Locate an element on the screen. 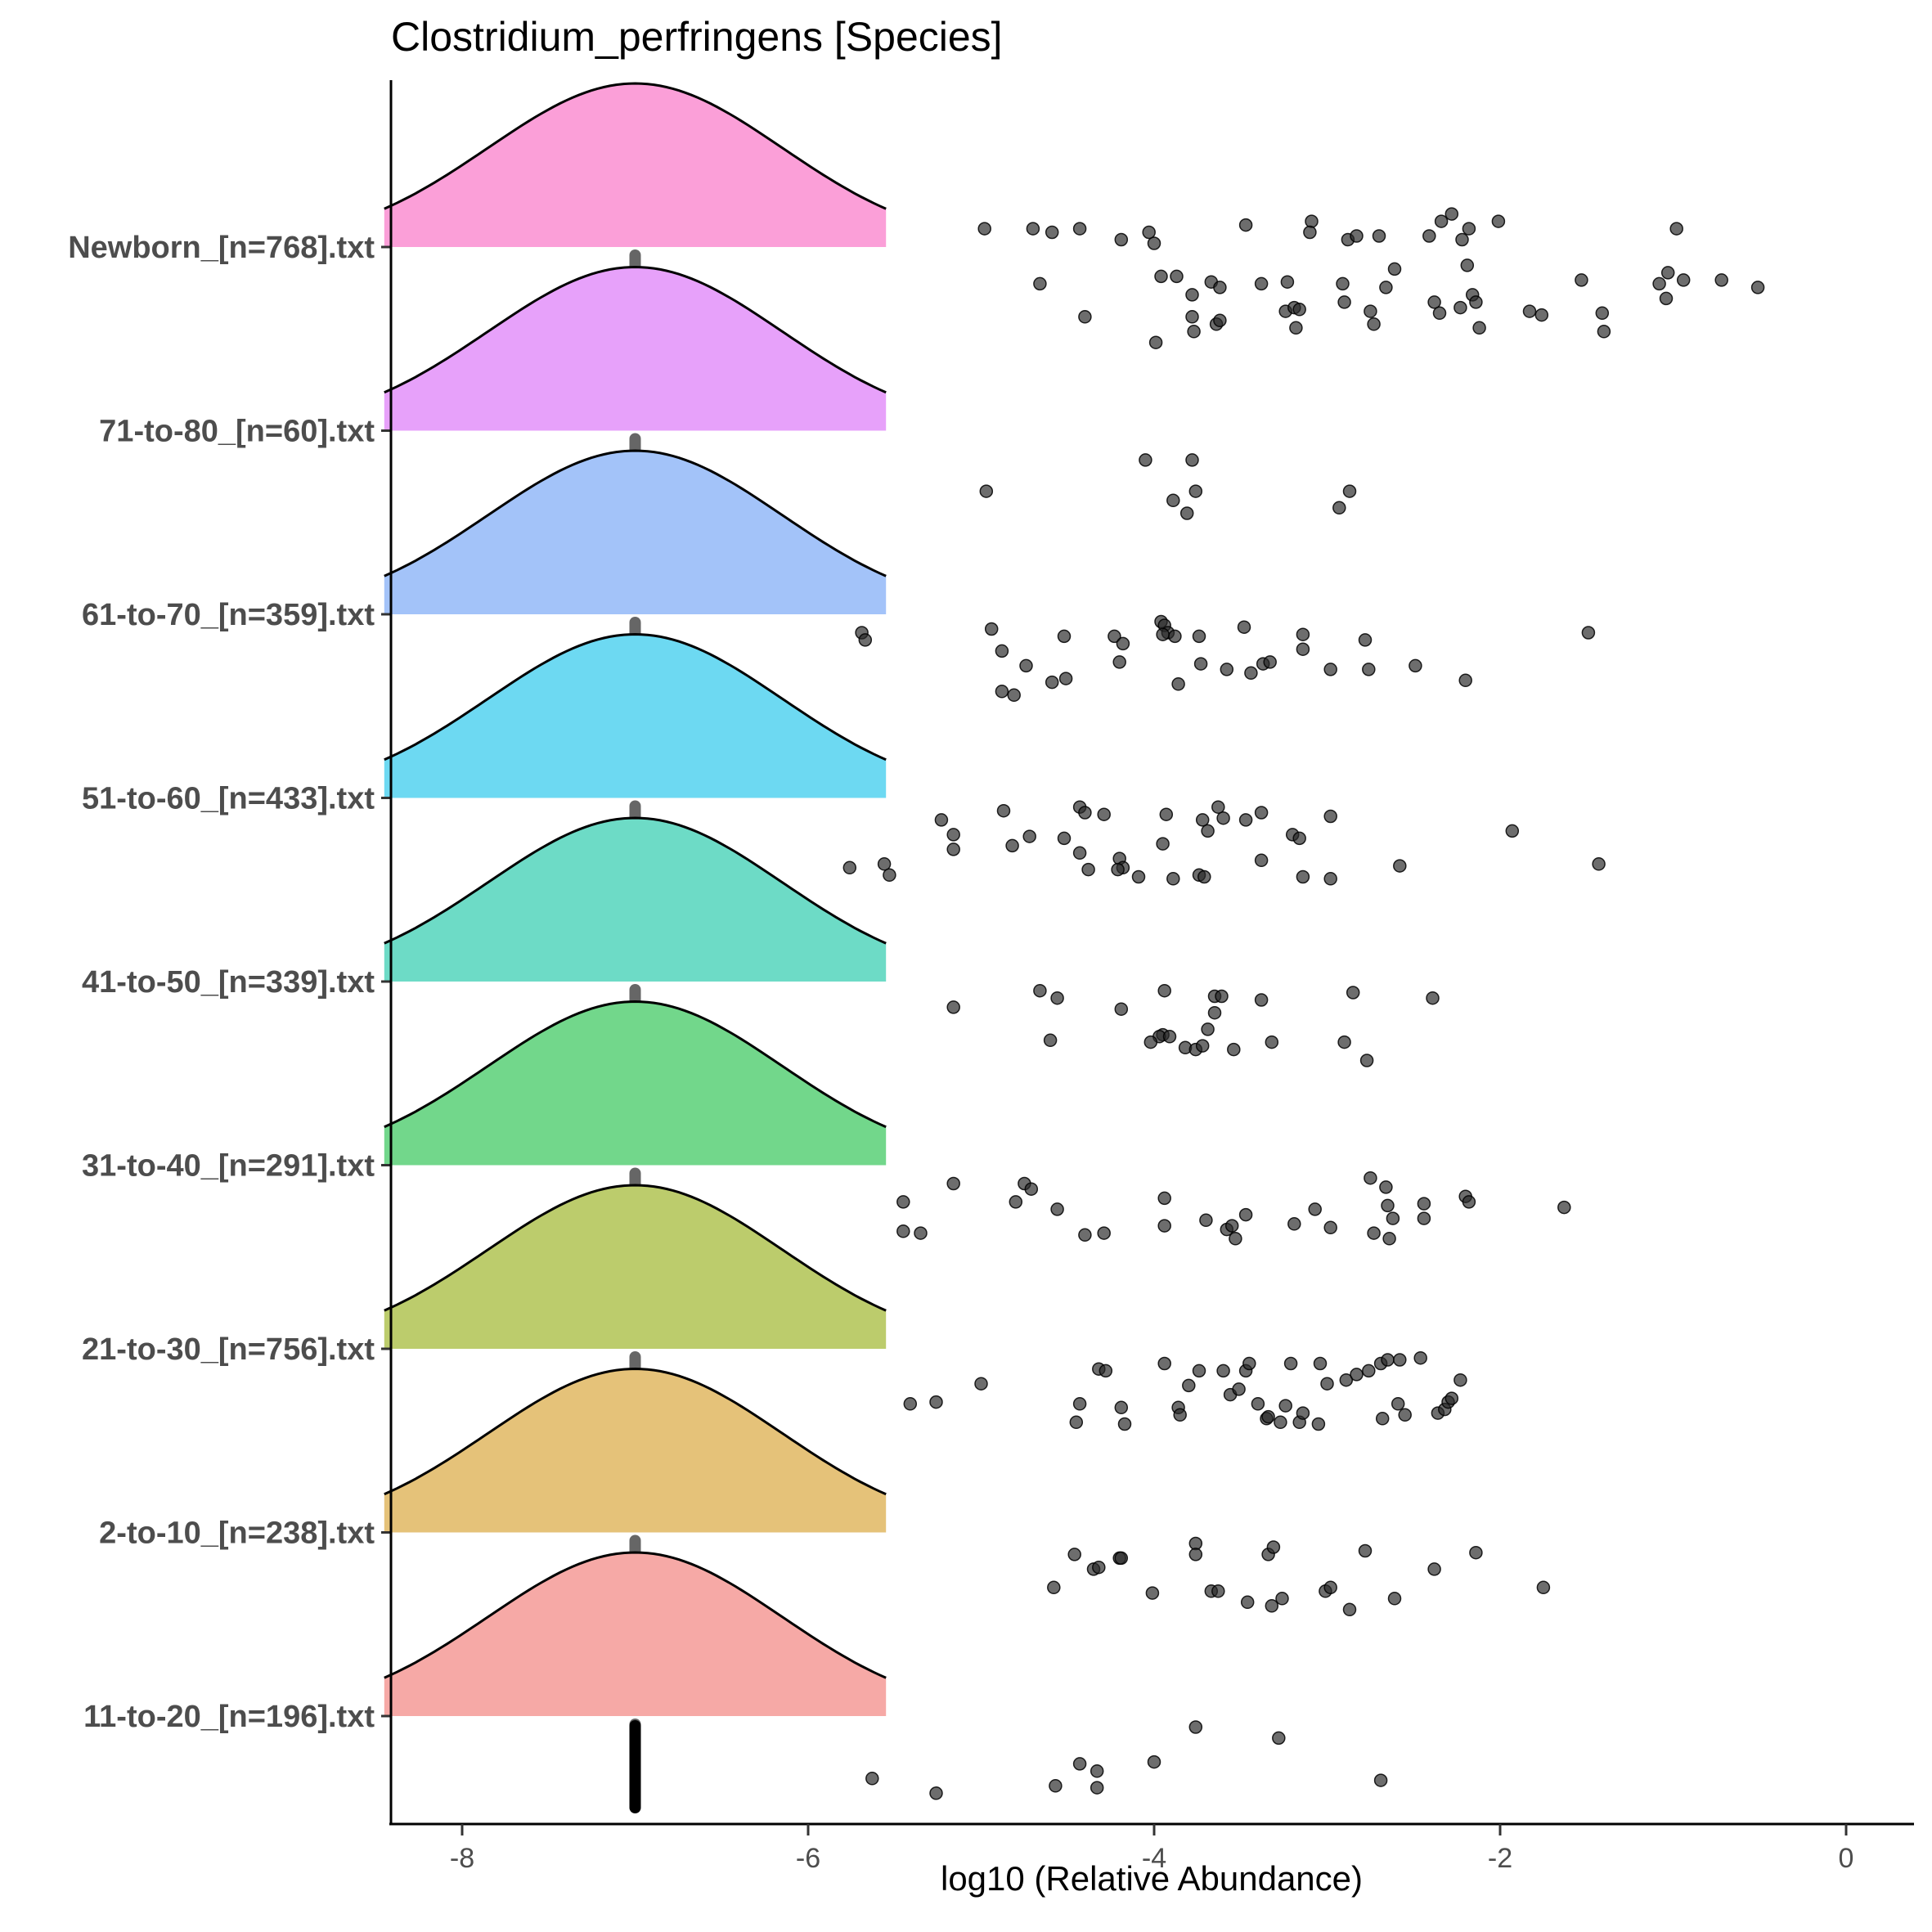 The height and width of the screenshot is (1932, 1932). chart-title: Clostridium_perfringens [Species] is located at coordinates (697, 37).